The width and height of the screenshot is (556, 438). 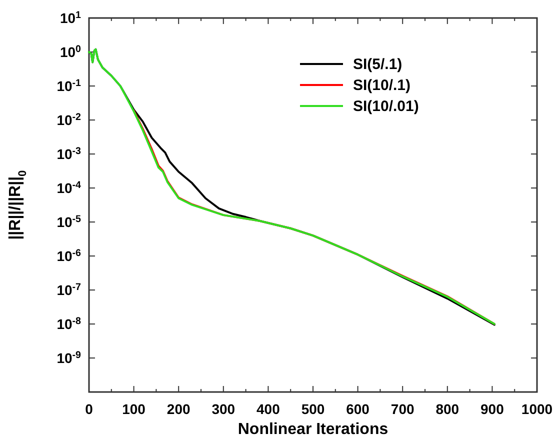 What do you see at coordinates (492, 409) in the screenshot?
I see `x-tick-label: 900` at bounding box center [492, 409].